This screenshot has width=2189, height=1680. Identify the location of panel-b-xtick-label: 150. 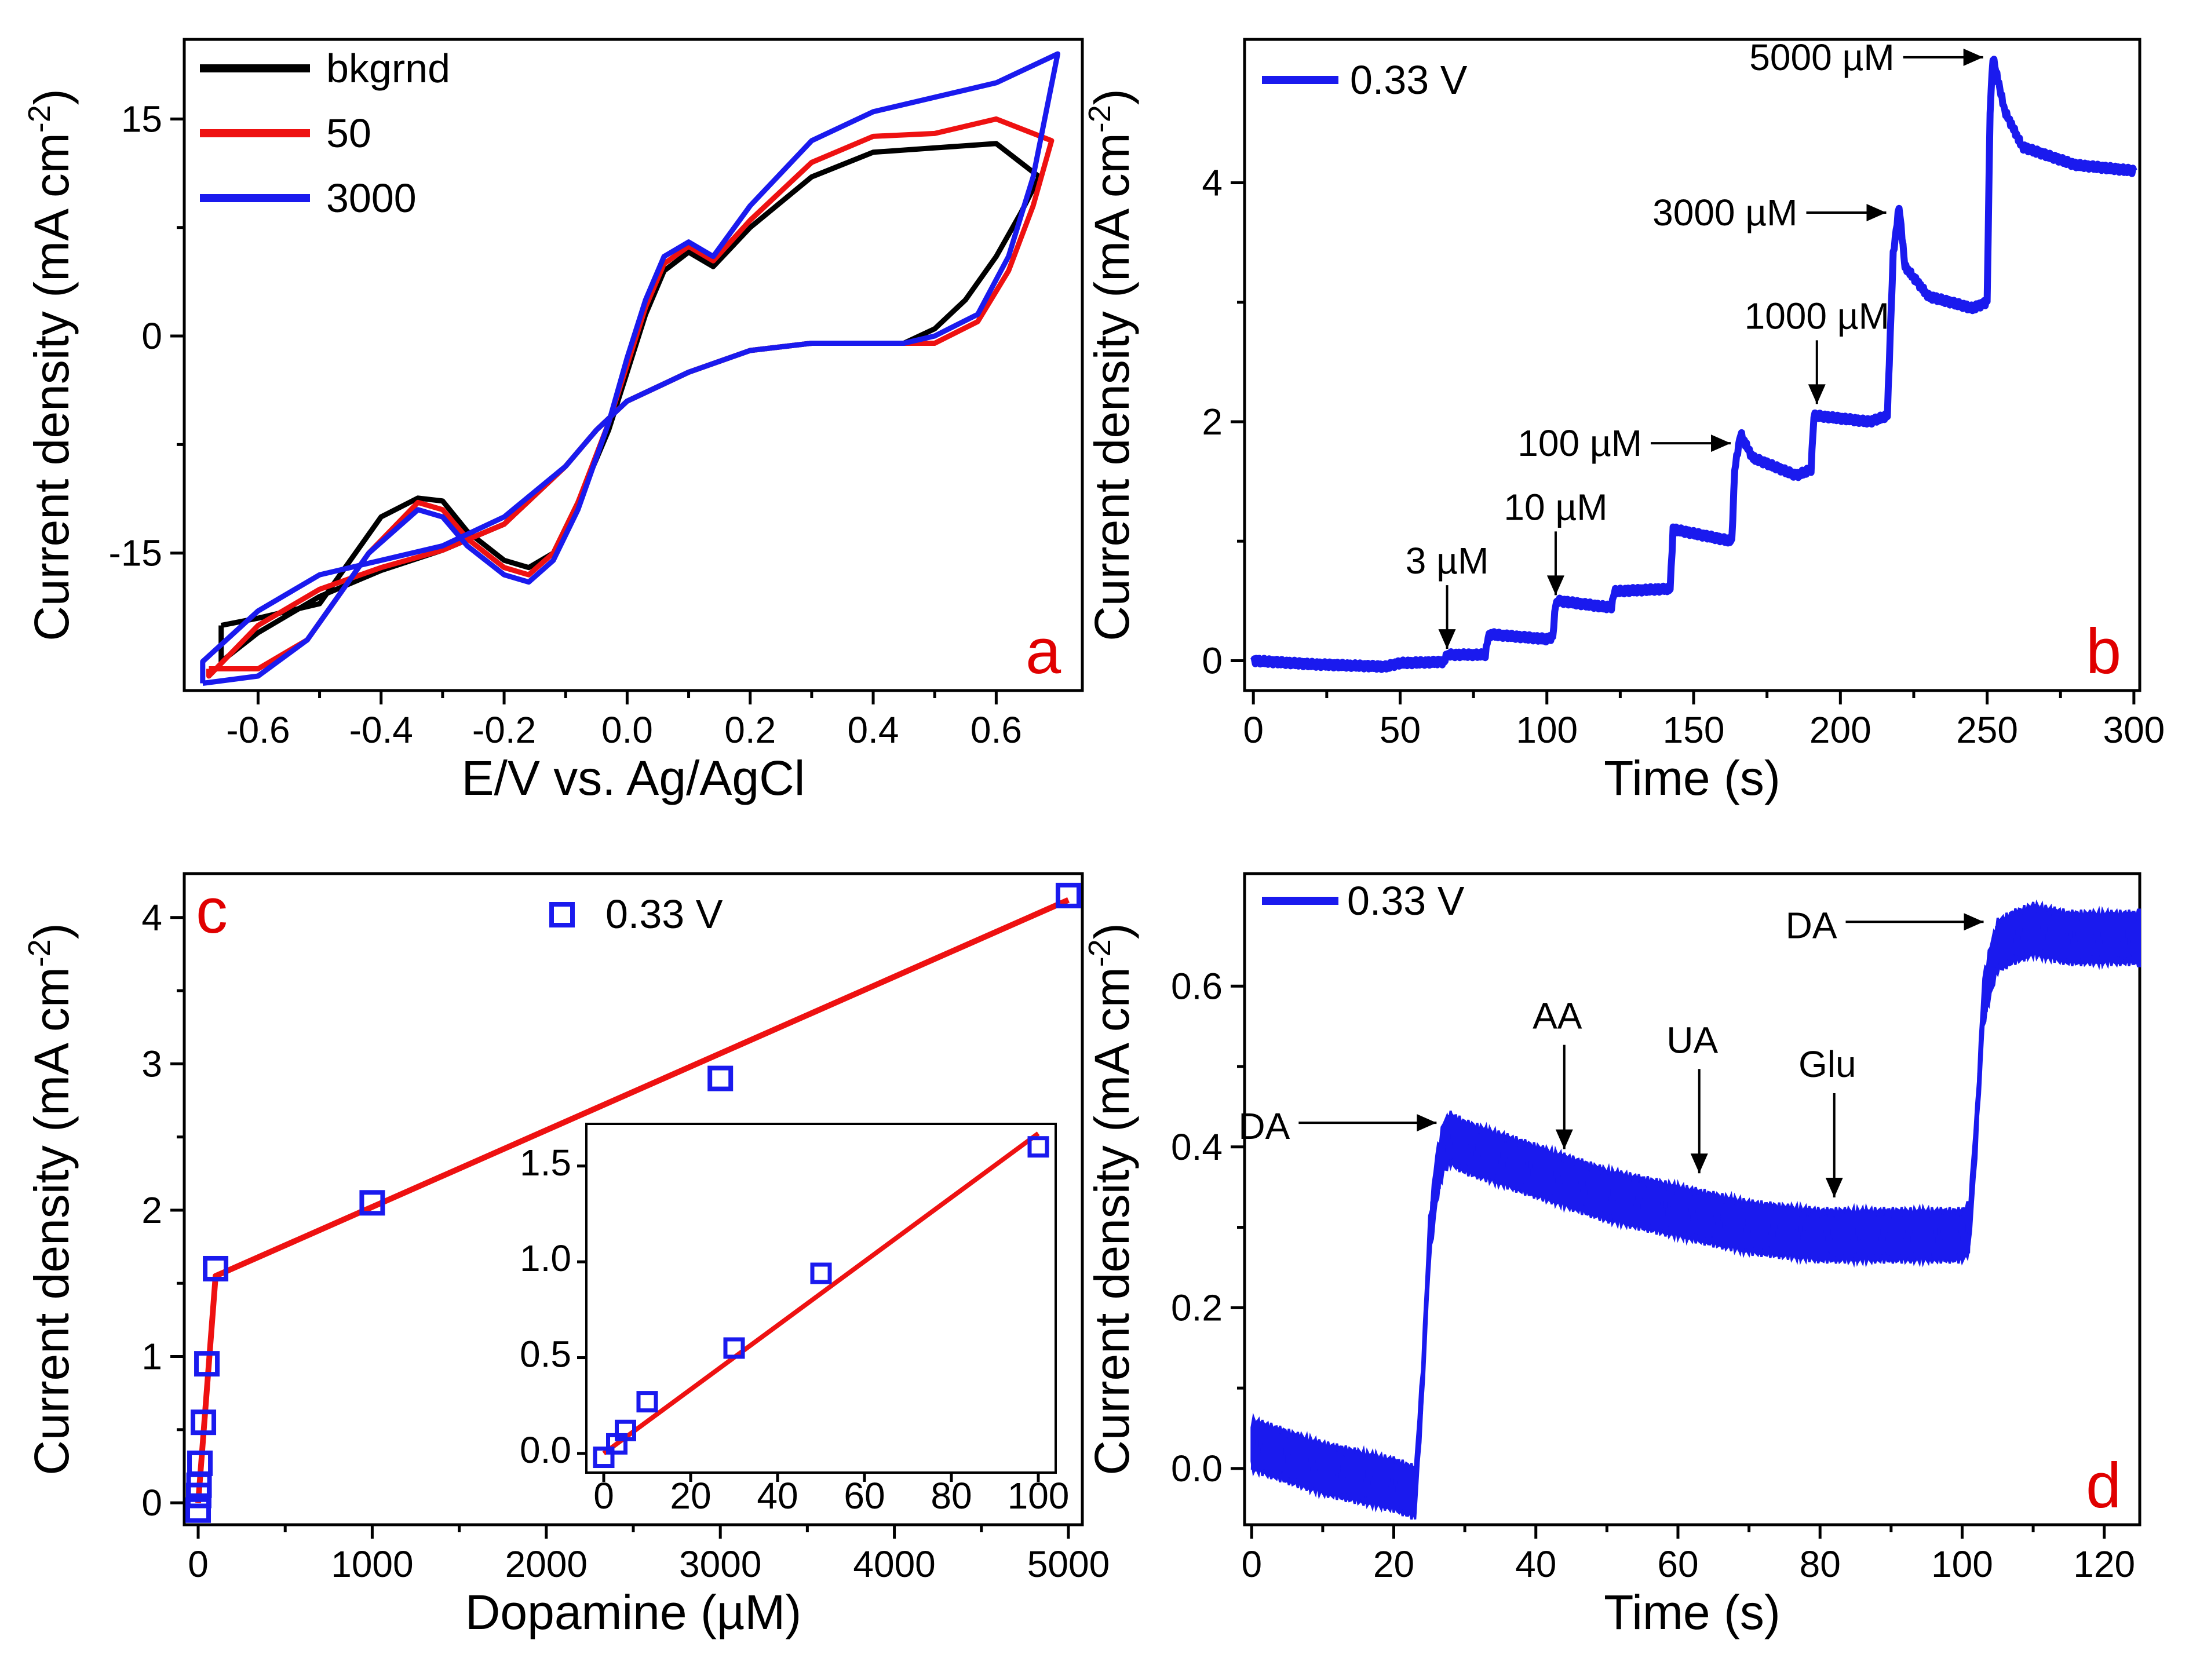
(1694, 730).